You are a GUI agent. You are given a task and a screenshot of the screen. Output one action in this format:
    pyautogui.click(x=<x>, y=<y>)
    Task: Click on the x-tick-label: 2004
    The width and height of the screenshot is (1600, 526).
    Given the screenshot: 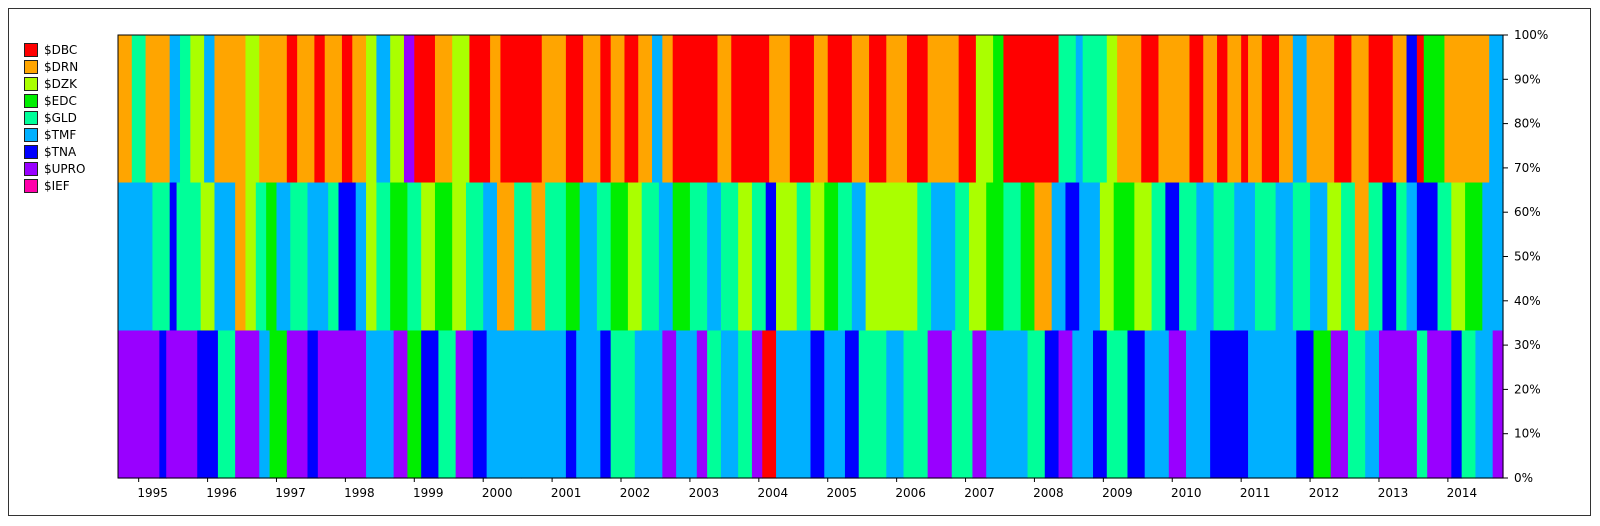 What is the action you would take?
    pyautogui.click(x=773, y=493)
    